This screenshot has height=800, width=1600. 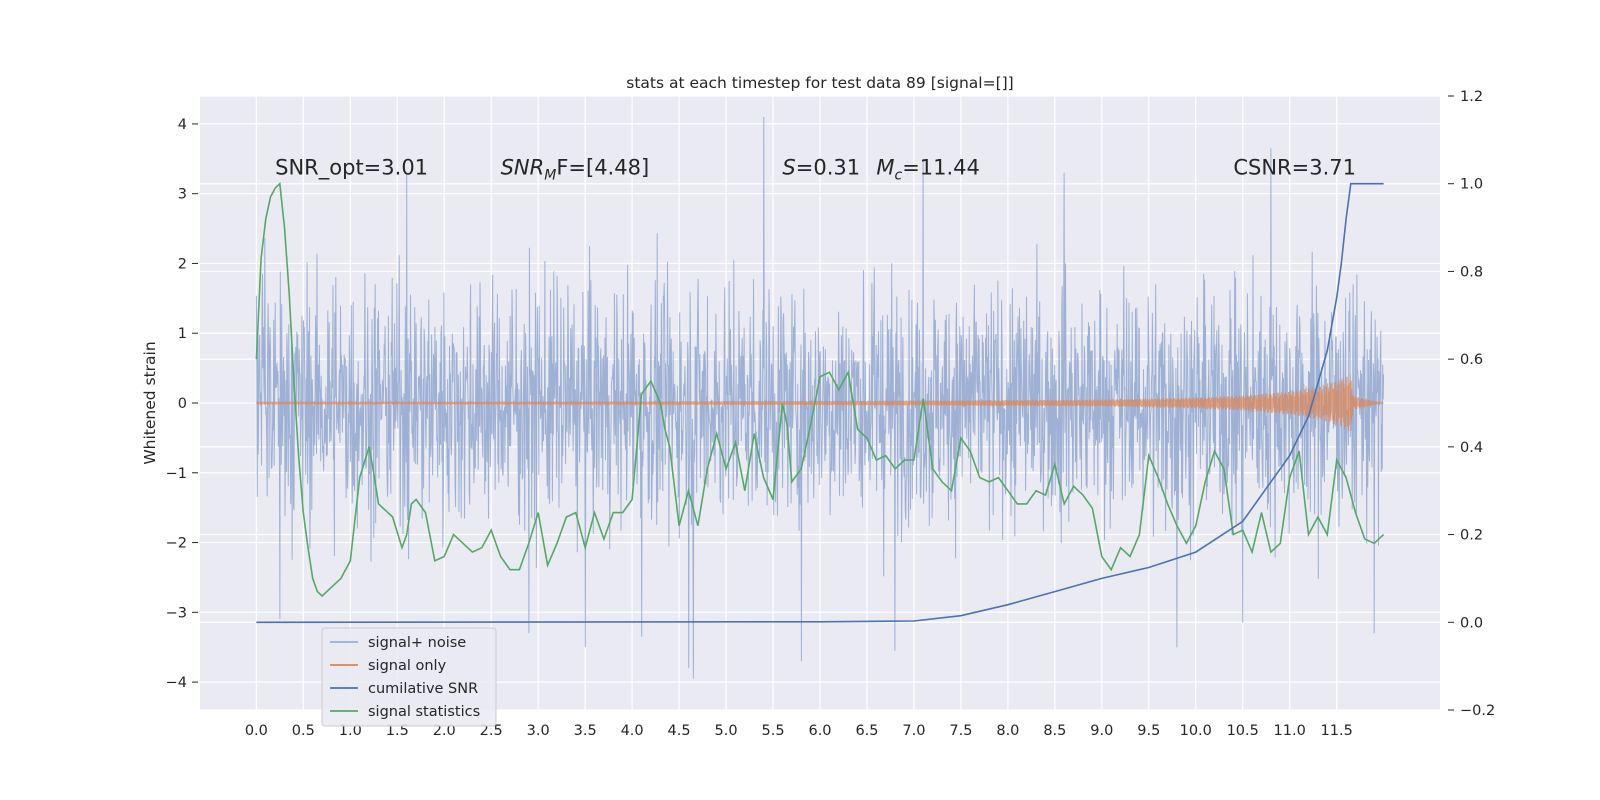 What do you see at coordinates (1007, 731) in the screenshot?
I see `x-tick-label: 8.0` at bounding box center [1007, 731].